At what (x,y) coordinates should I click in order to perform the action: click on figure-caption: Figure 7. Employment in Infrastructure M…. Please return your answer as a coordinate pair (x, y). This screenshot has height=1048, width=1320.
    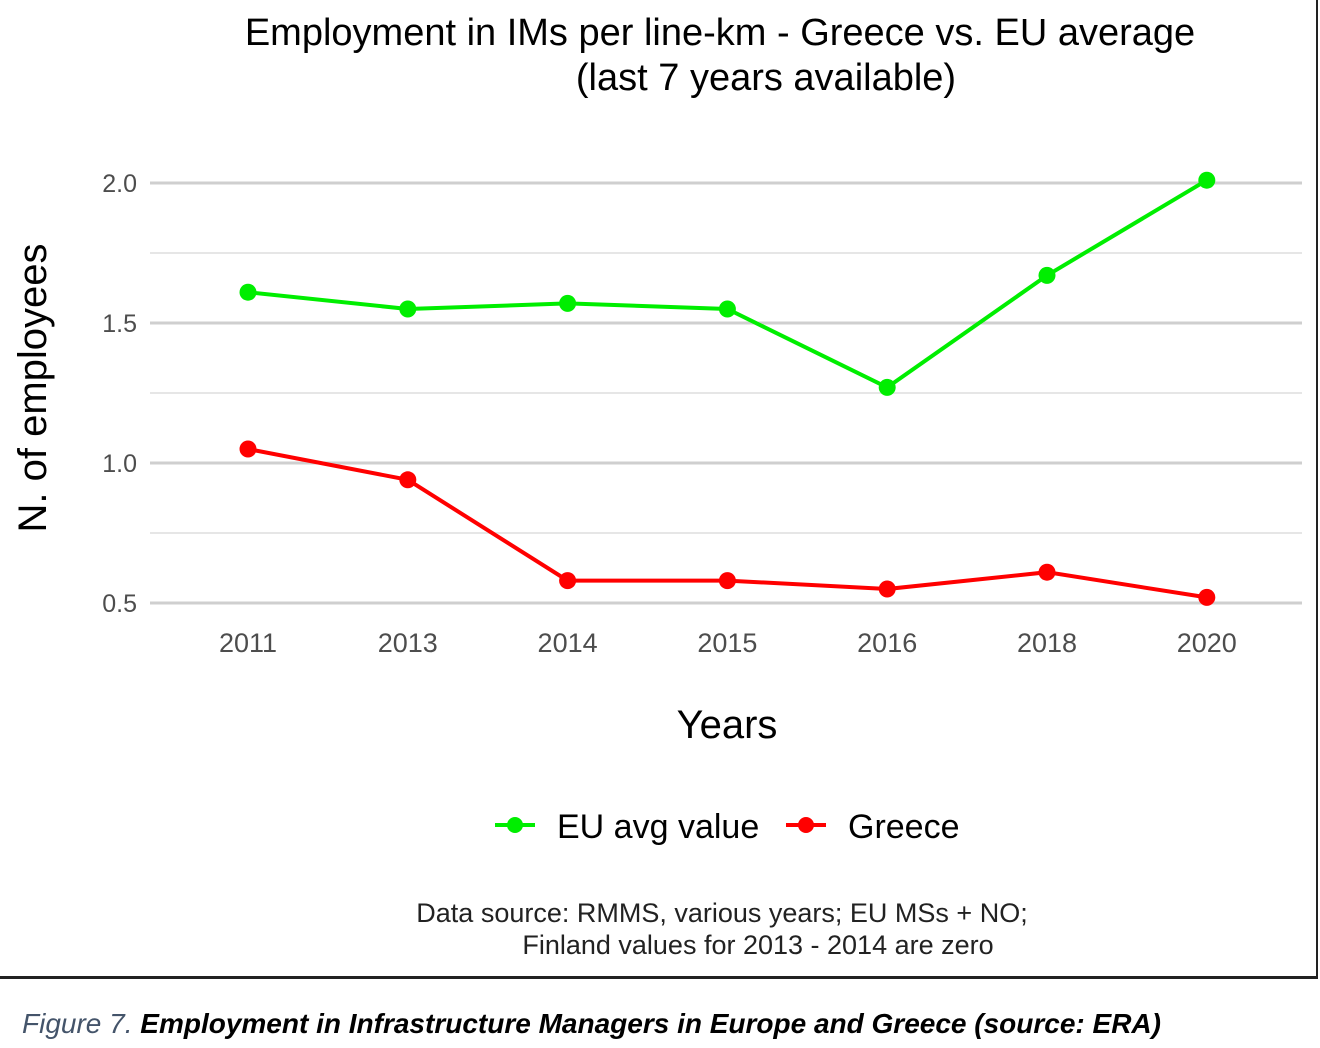
    Looking at the image, I should click on (591, 1024).